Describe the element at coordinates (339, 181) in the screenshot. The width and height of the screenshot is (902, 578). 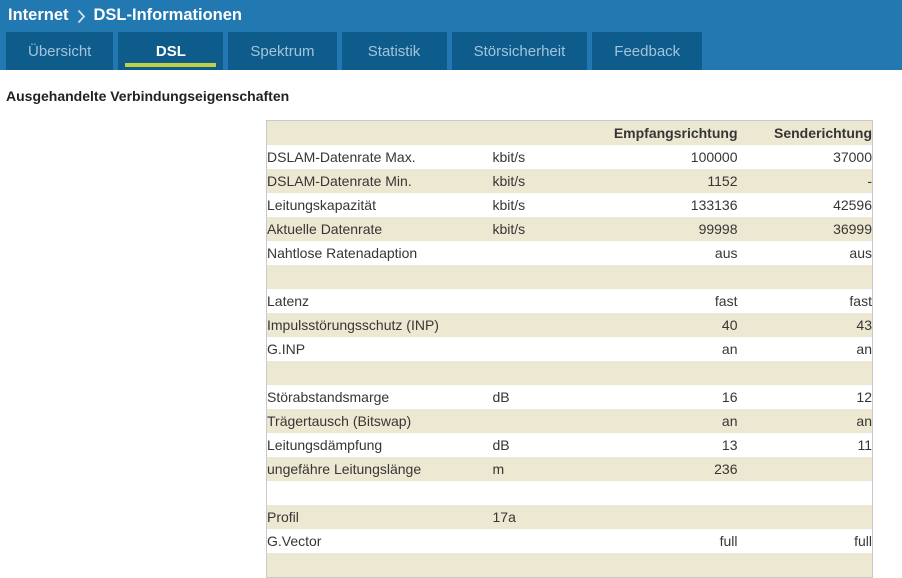
I see `row-label: DSLAM-Datenrate Min.` at that location.